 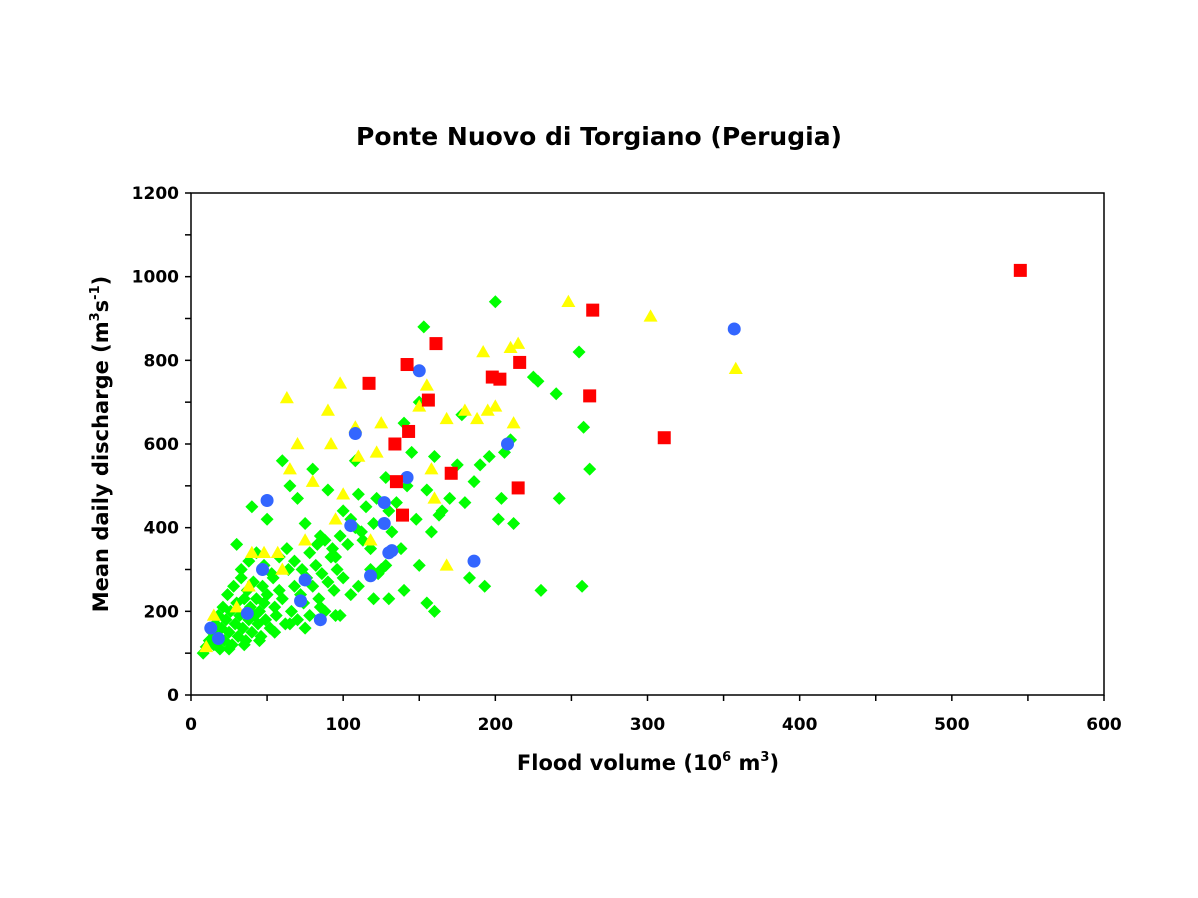 I want to click on x-tick-label: 500, so click(x=952, y=725).